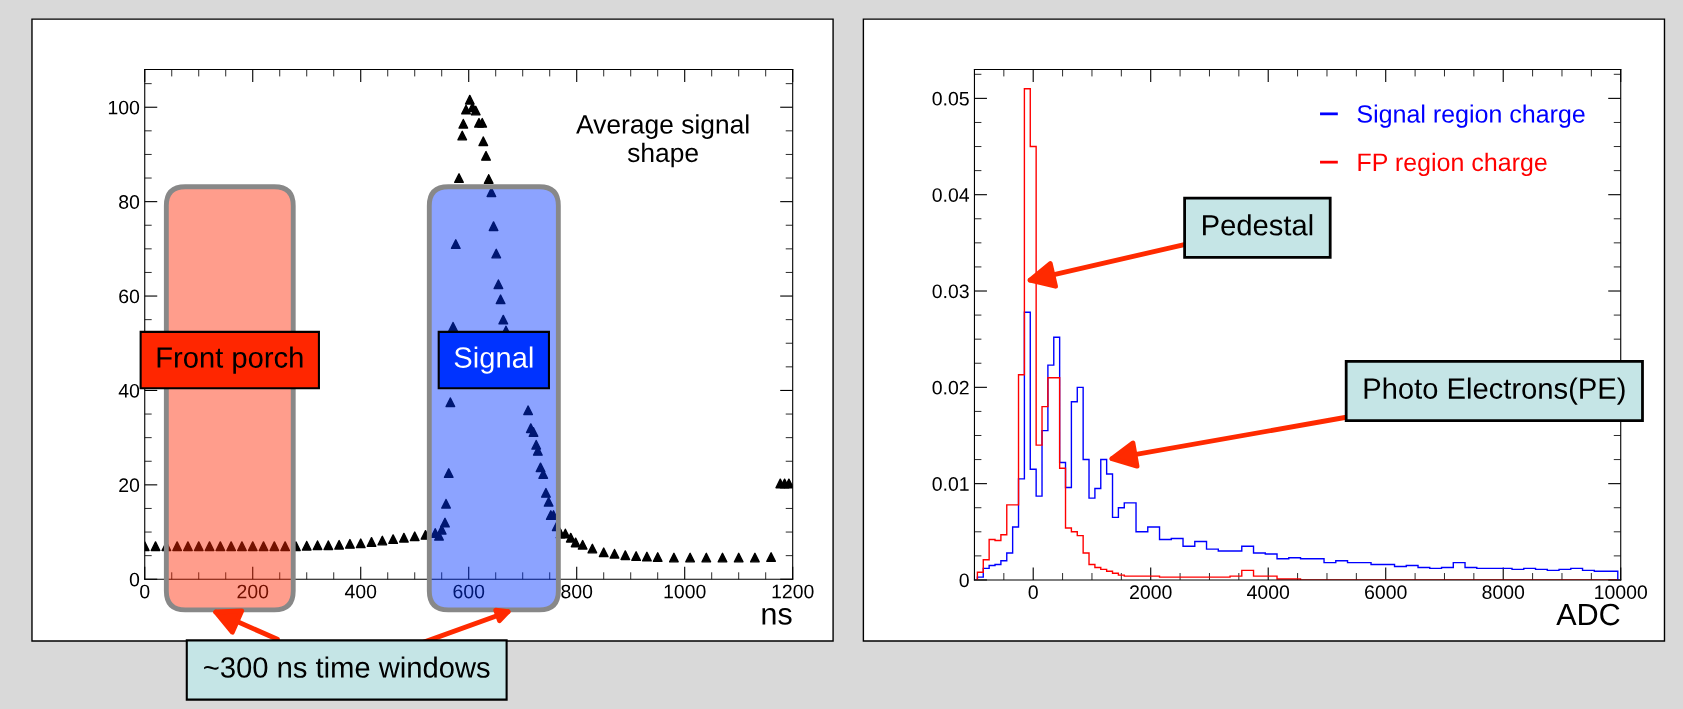 The image size is (1683, 709). What do you see at coordinates (793, 591) in the screenshot?
I see `x-tick-label: 1200` at bounding box center [793, 591].